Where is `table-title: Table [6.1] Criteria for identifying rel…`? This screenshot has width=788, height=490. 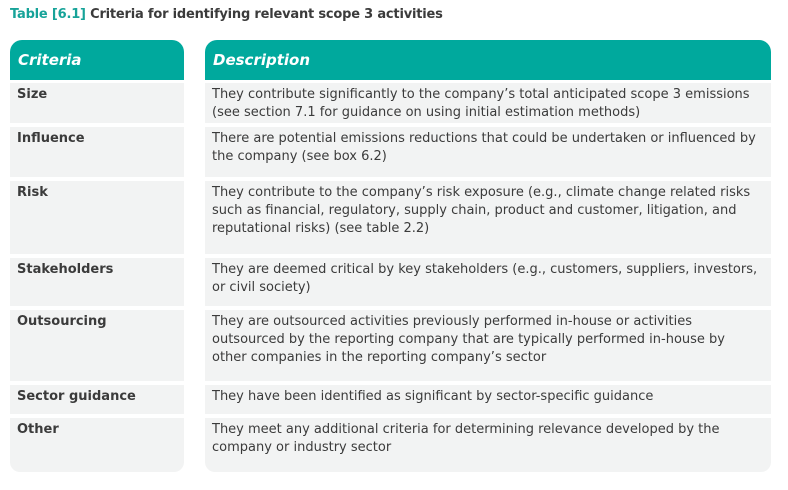
table-title: Table [6.1] Criteria for identifying rel… is located at coordinates (226, 14).